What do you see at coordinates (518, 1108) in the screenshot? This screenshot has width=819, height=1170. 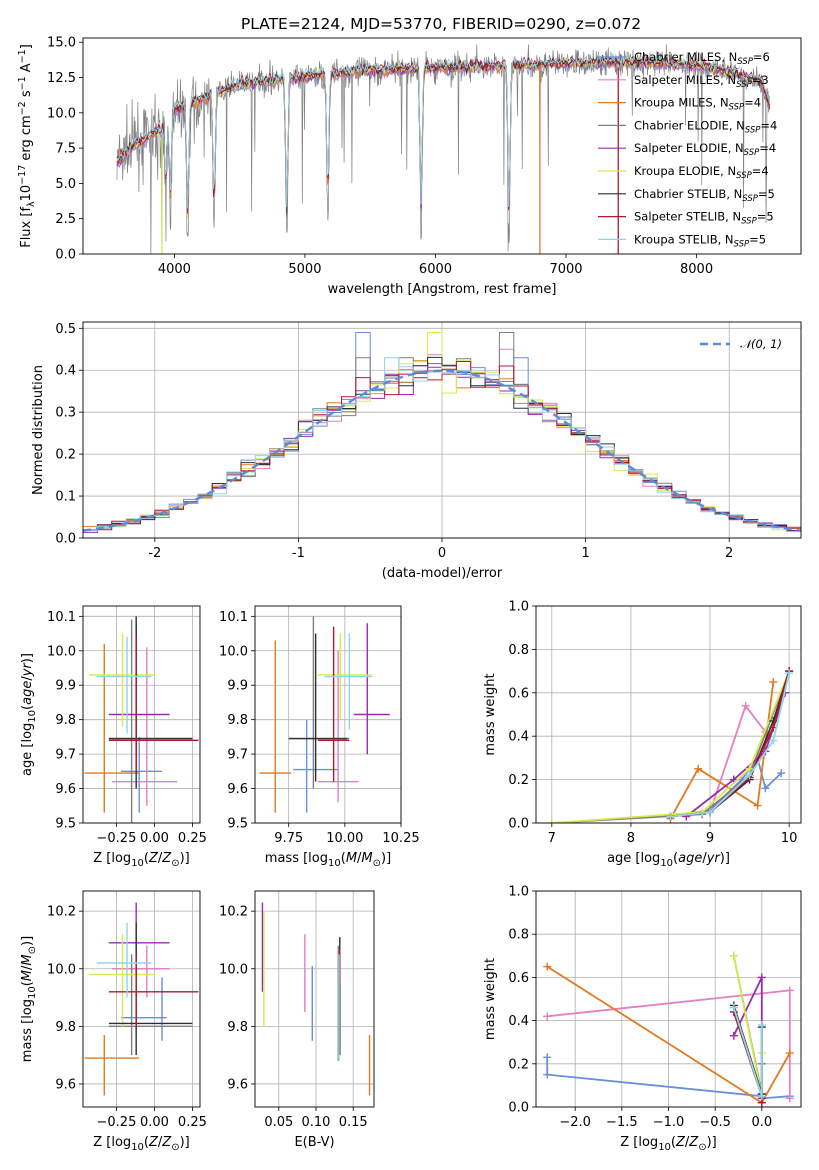 I see `y-tick-label: 0.0` at bounding box center [518, 1108].